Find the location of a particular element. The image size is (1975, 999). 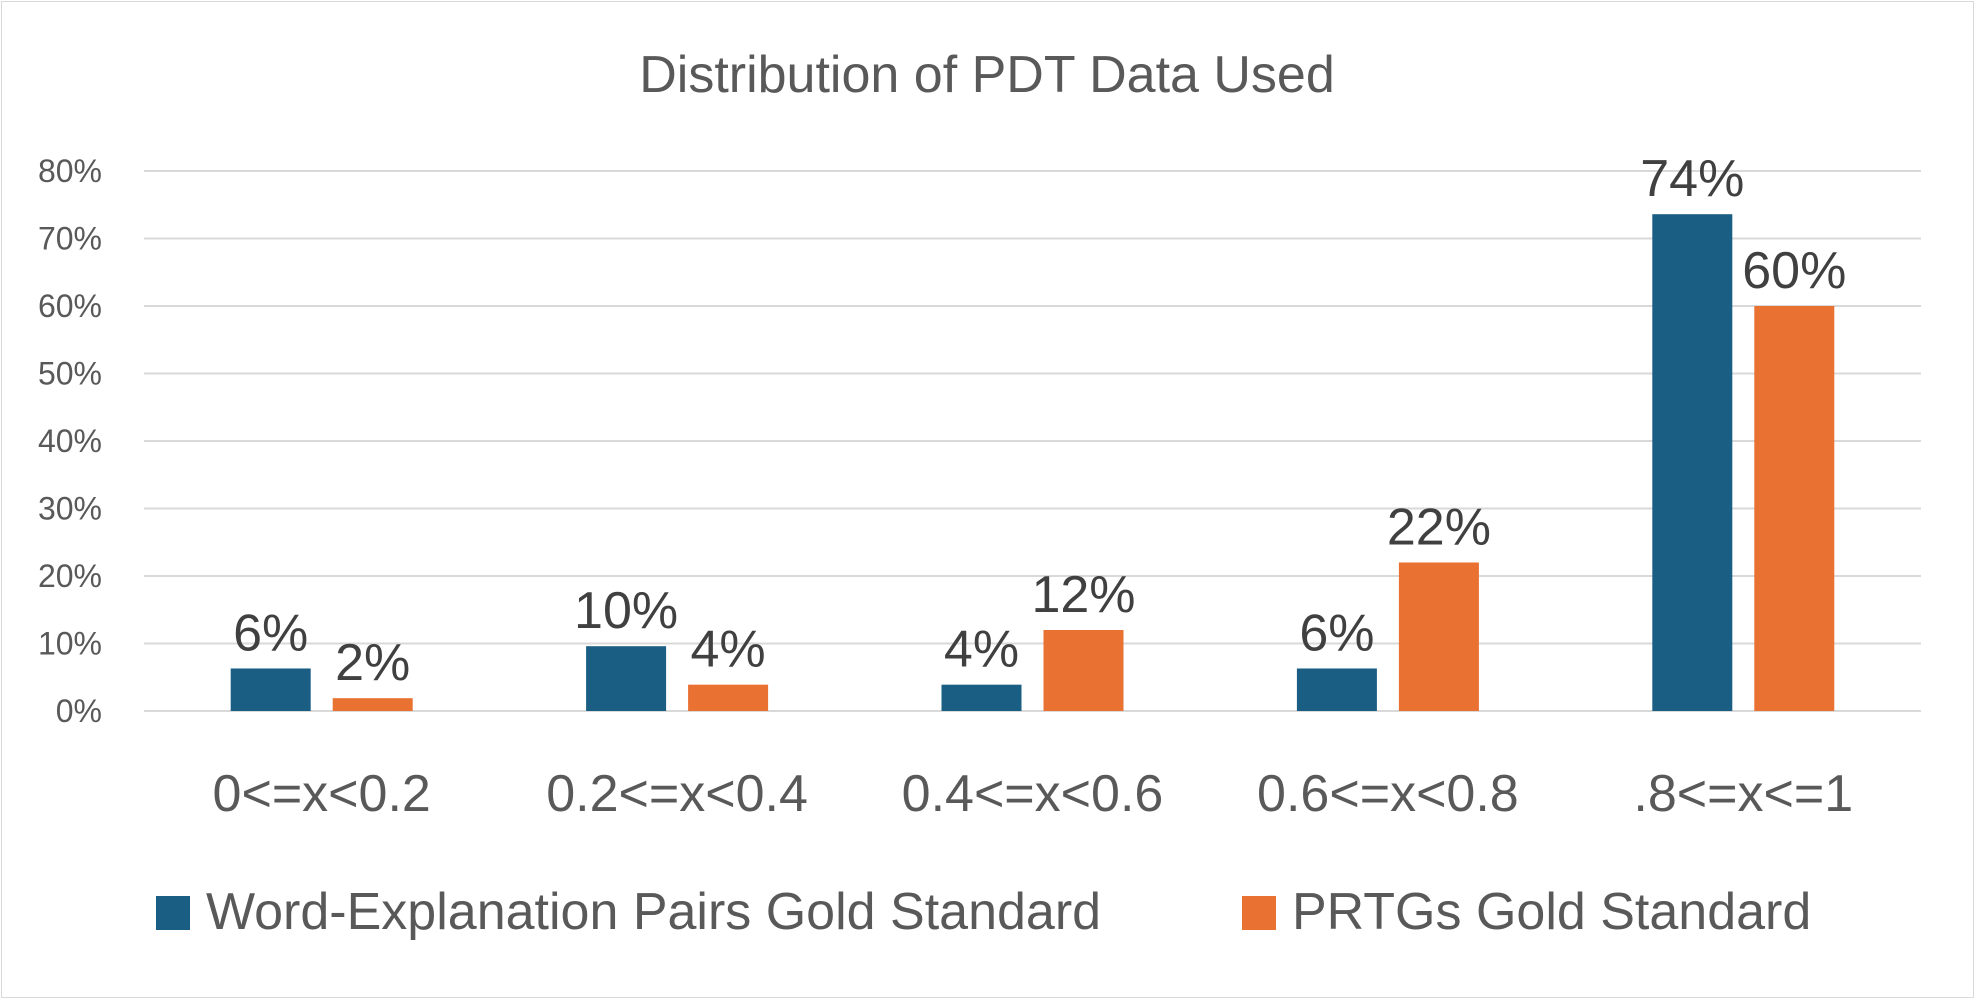

data-label: 12% is located at coordinates (1083, 595).